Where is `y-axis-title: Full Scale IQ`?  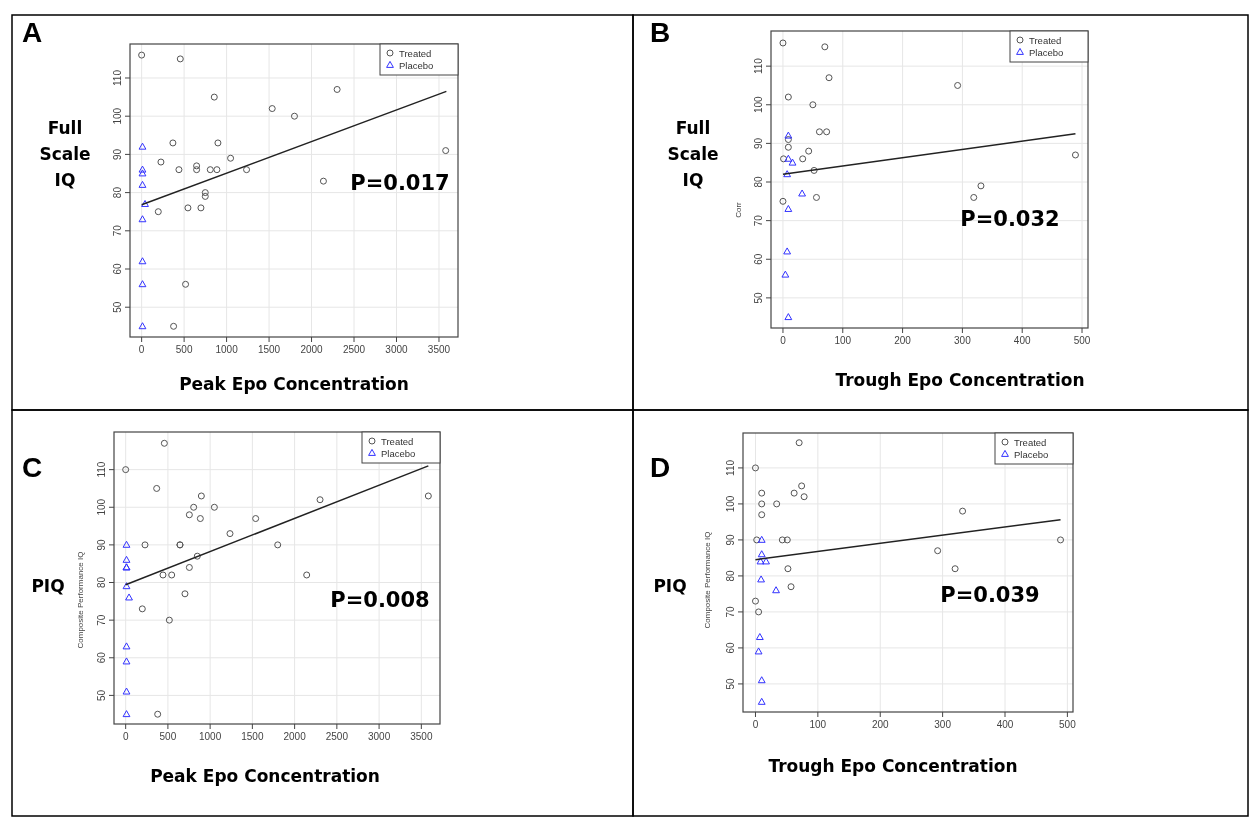 y-axis-title: Full Scale IQ is located at coordinates (65, 154).